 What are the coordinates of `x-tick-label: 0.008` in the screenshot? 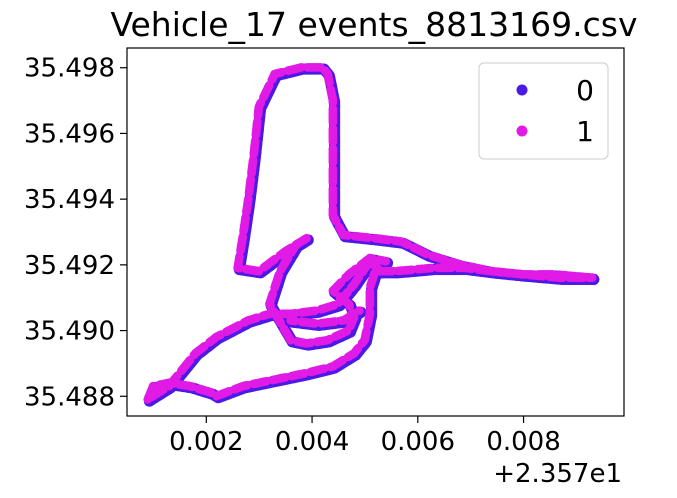 It's located at (523, 442).